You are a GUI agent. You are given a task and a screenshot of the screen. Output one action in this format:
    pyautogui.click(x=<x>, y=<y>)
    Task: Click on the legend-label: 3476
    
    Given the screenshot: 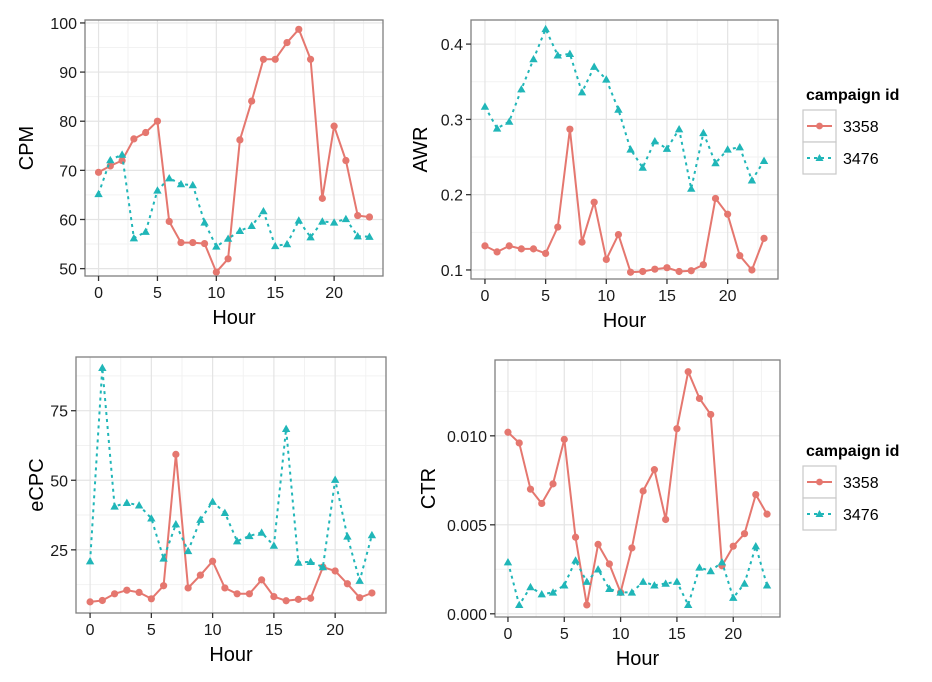 What is the action you would take?
    pyautogui.click(x=861, y=515)
    